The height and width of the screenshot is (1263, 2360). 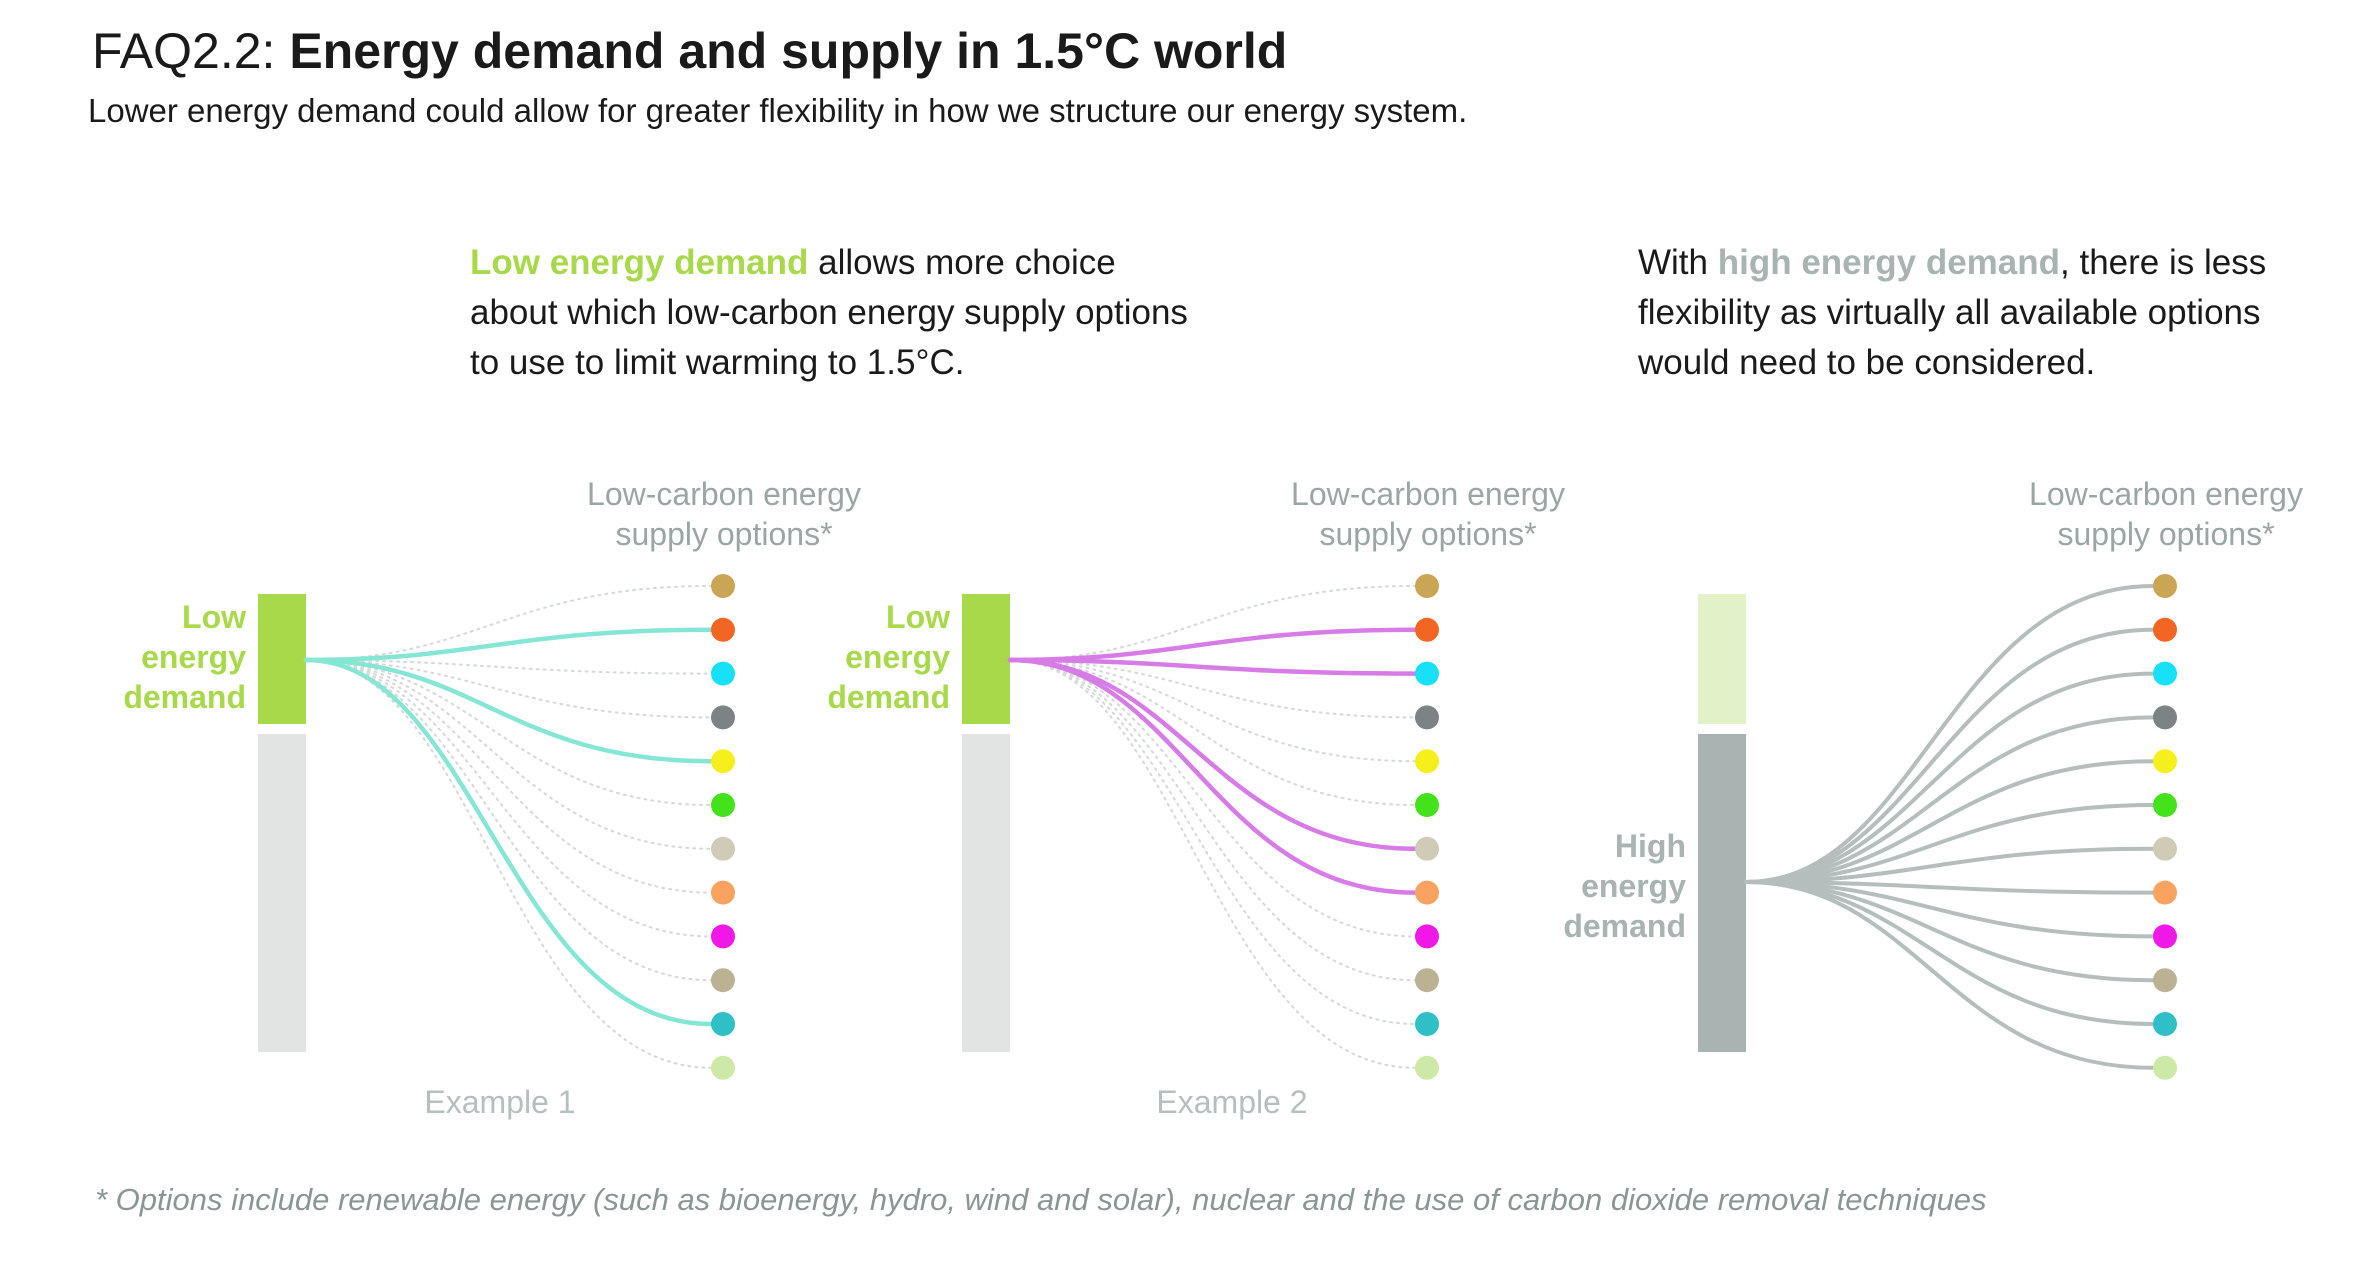 I want to click on intro-high-highlight: high energy demand, so click(x=1889, y=262).